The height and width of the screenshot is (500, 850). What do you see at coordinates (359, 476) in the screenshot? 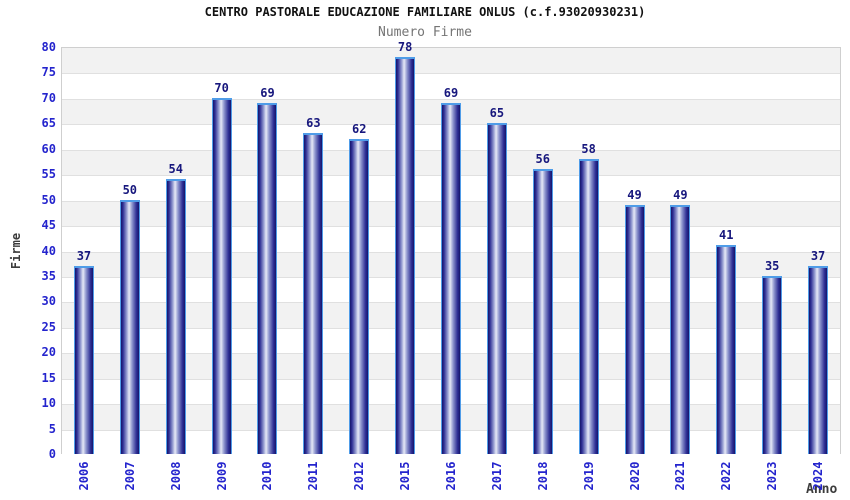
I see `x-tick-label: 2012` at bounding box center [359, 476].